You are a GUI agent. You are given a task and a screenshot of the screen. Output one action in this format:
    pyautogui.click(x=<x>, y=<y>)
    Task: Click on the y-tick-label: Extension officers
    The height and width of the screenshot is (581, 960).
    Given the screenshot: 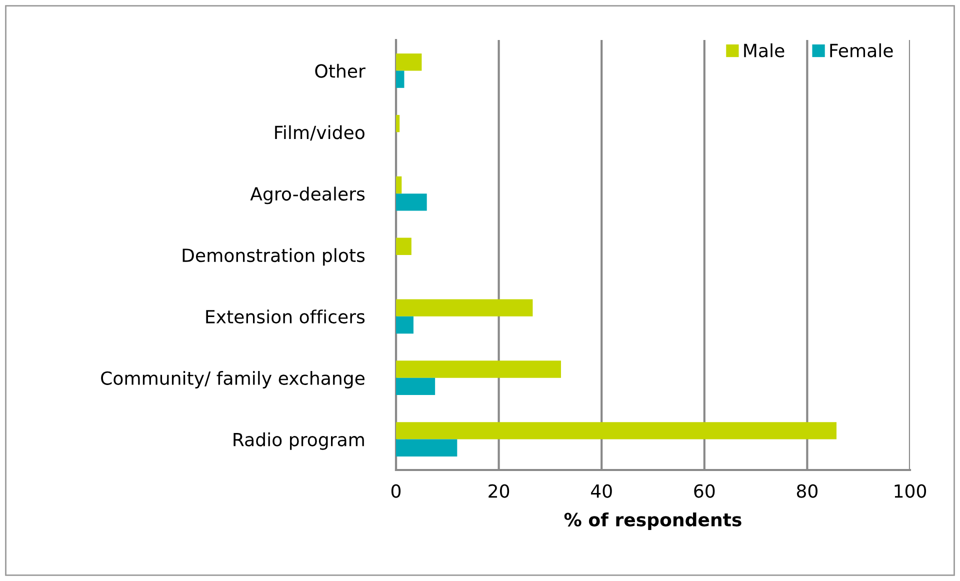 What is the action you would take?
    pyautogui.click(x=285, y=317)
    